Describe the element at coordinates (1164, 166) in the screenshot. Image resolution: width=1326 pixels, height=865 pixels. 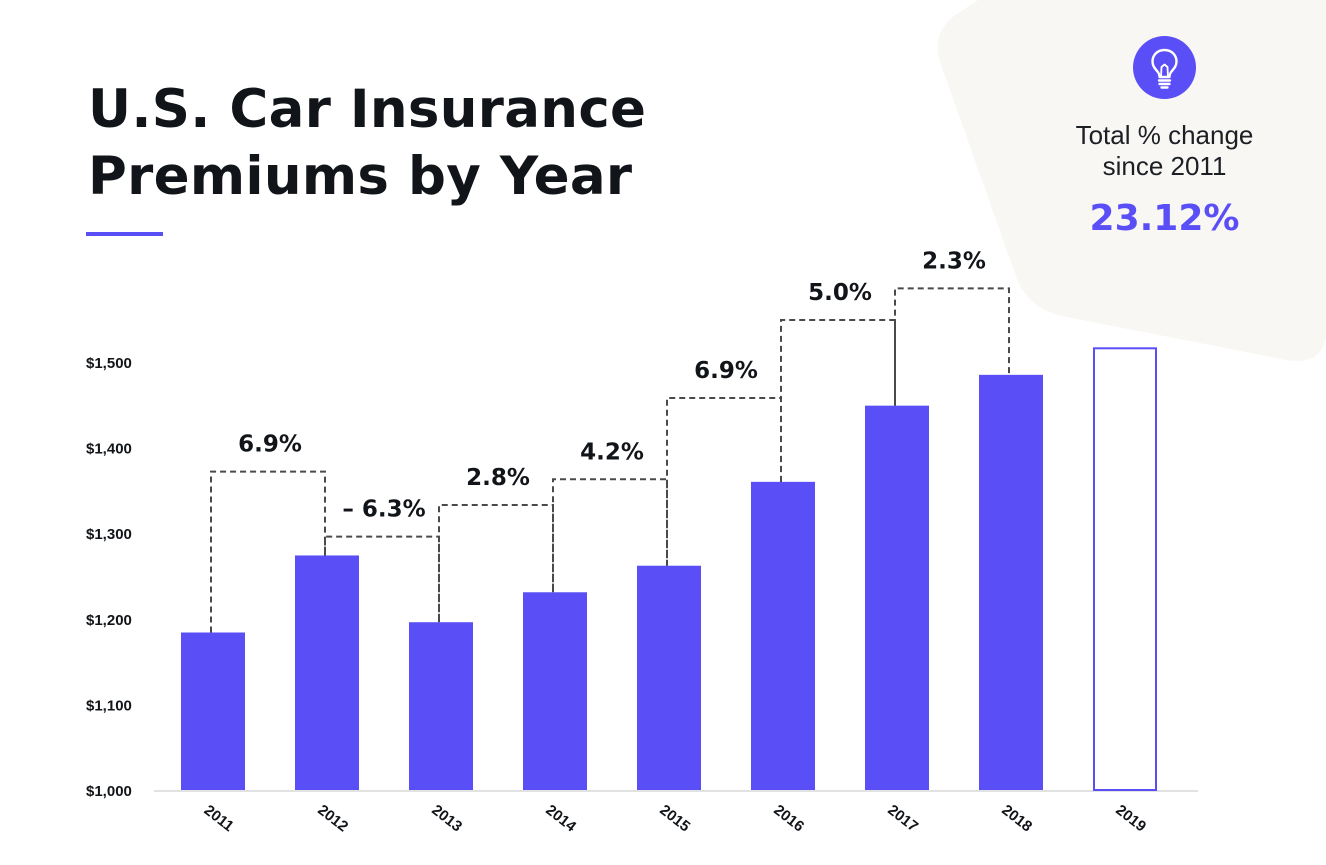
I see `callout-label-line-2: since 2011` at that location.